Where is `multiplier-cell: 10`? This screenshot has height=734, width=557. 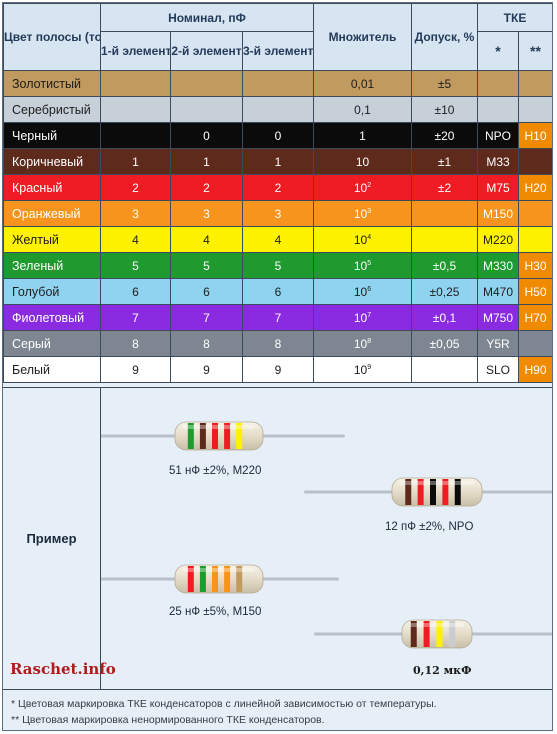 multiplier-cell: 10 is located at coordinates (362, 161).